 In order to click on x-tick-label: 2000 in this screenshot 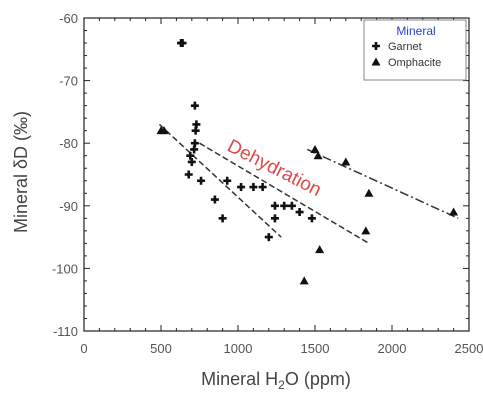, I will do `click(392, 348)`.